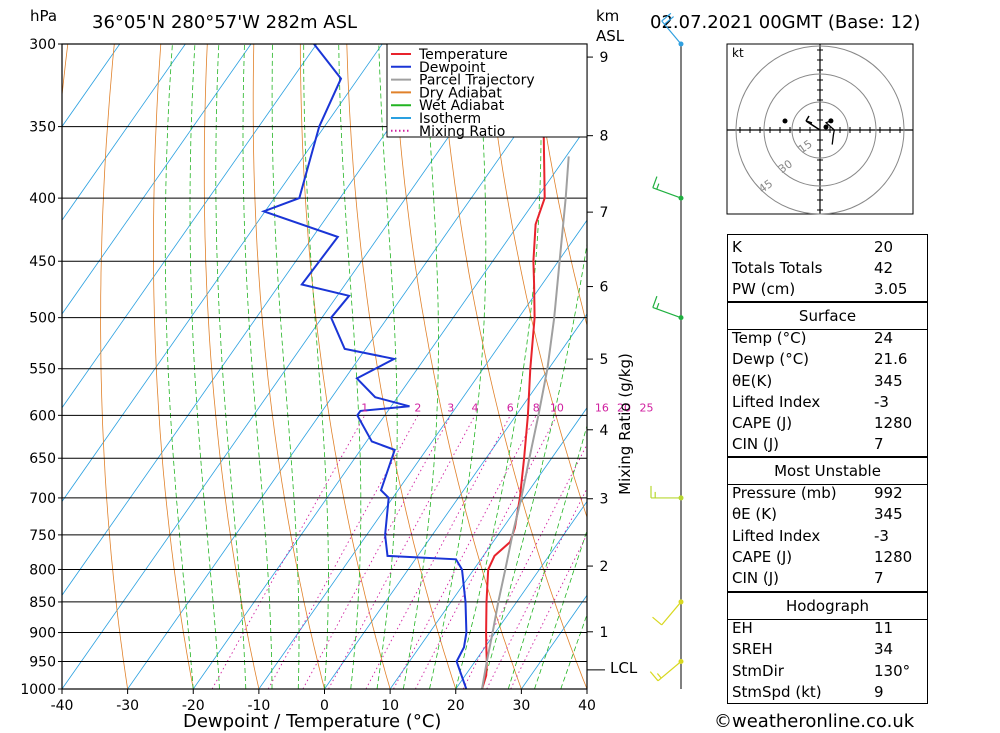 This screenshot has height=733, width=1000. I want to click on hodo-row-sreh: SREH 34, so click(813, 649).